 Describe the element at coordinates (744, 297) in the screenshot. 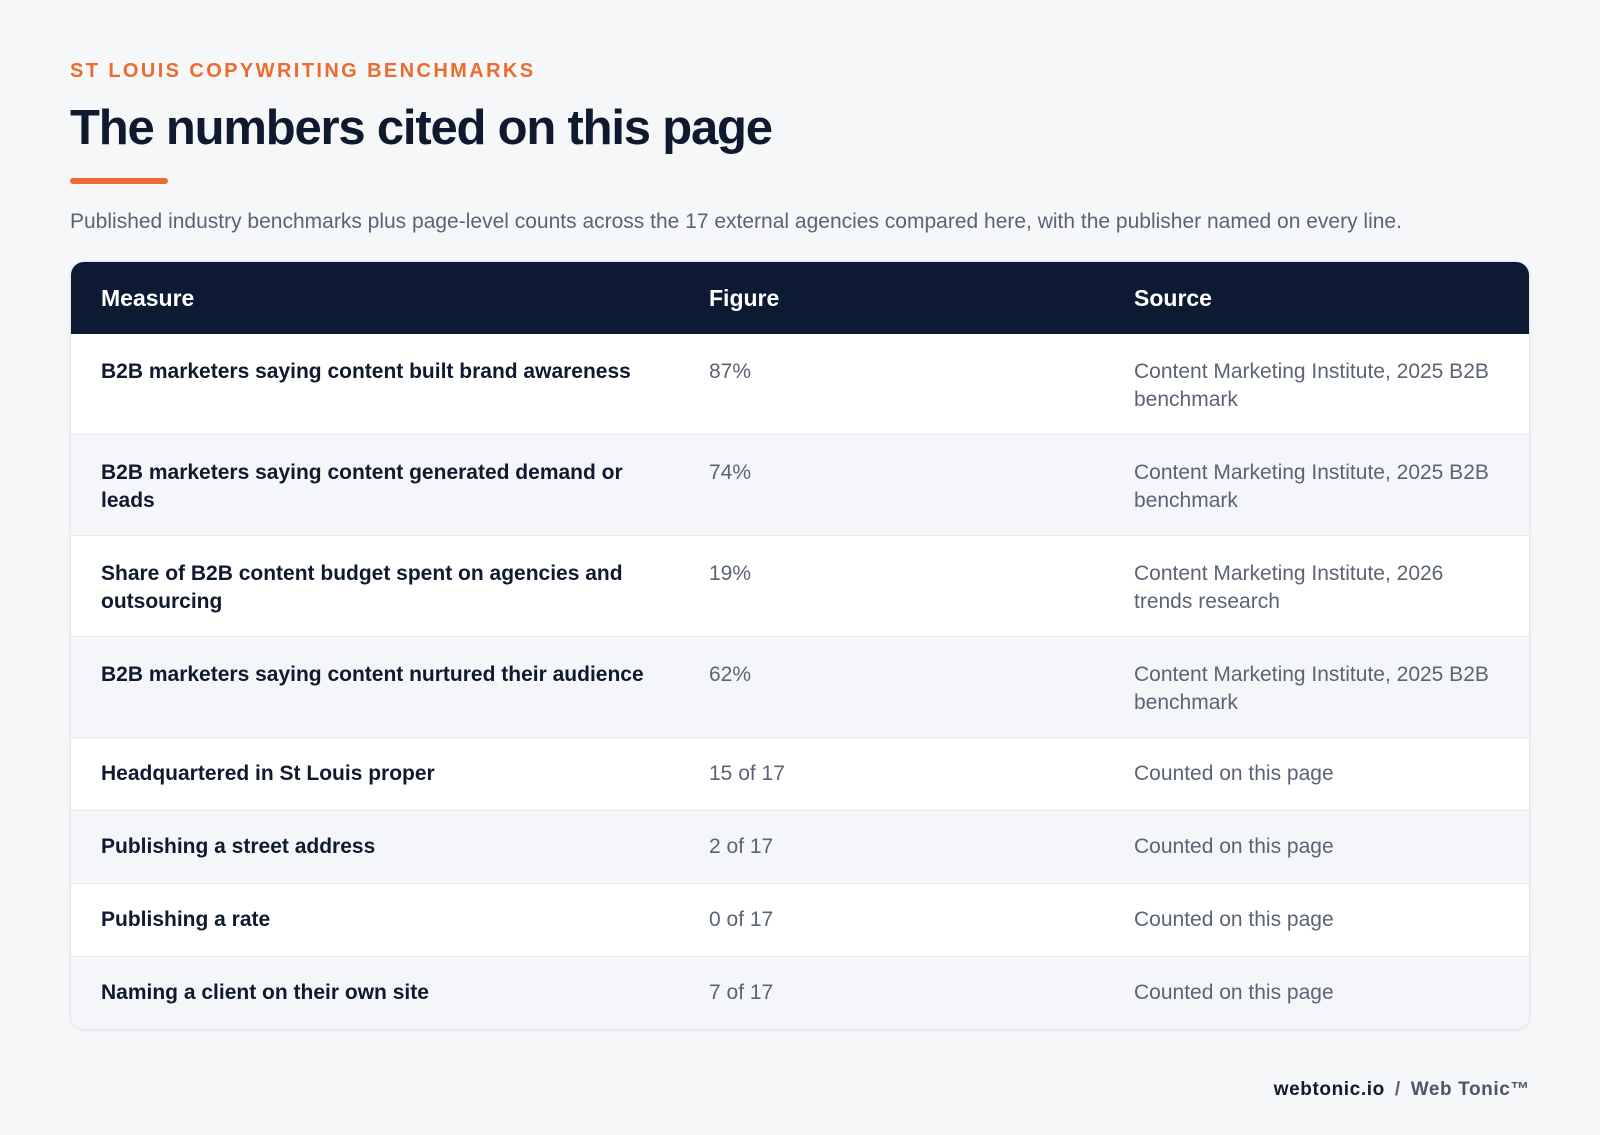

I see `column-header-figure: Figure` at that location.